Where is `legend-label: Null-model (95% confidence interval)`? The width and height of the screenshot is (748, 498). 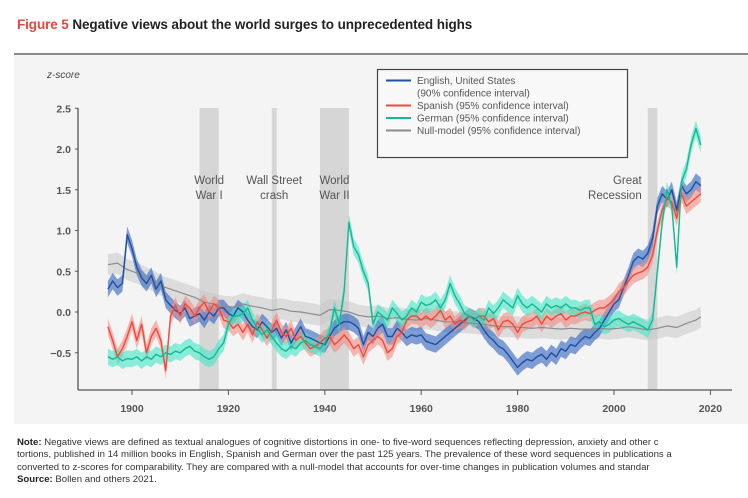
legend-label: Null-model (95% confidence interval) is located at coordinates (498, 131).